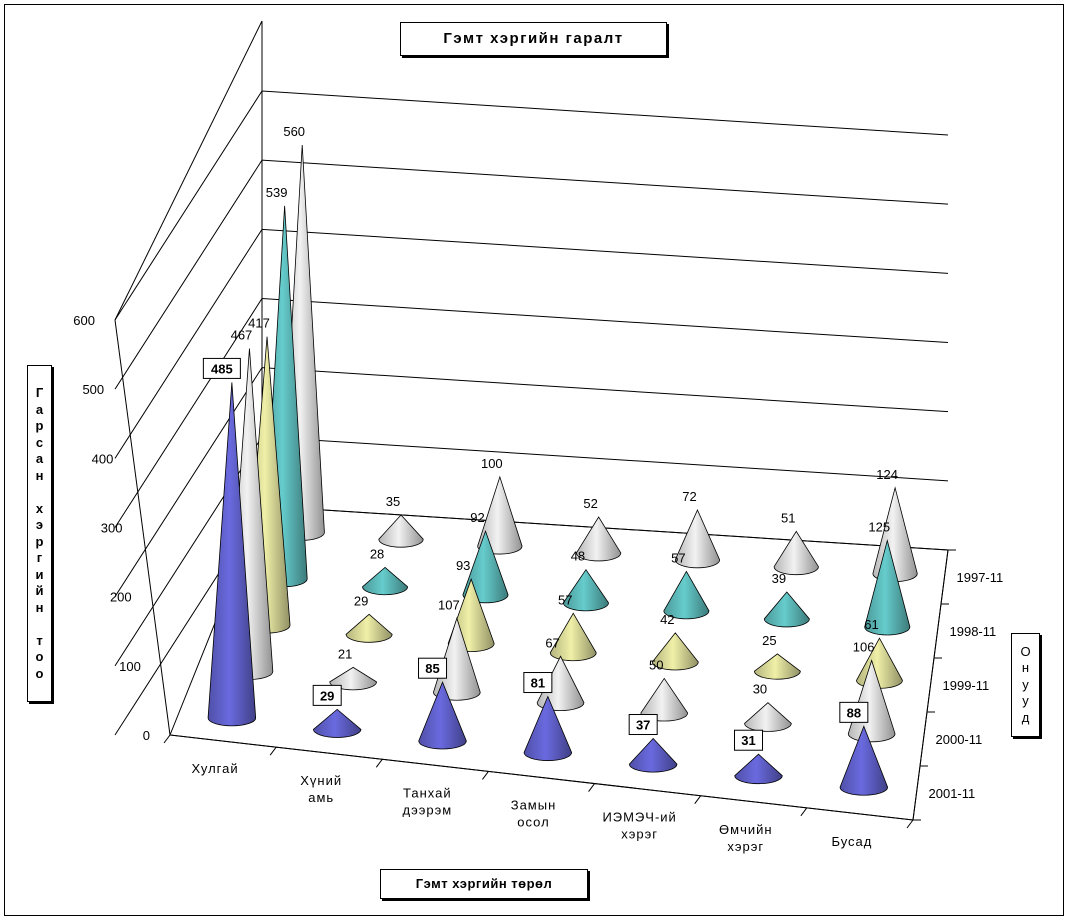 This screenshot has width=1068, height=921. Describe the element at coordinates (959, 739) in the screenshot. I see `z-tick-label: 2000-11` at that location.